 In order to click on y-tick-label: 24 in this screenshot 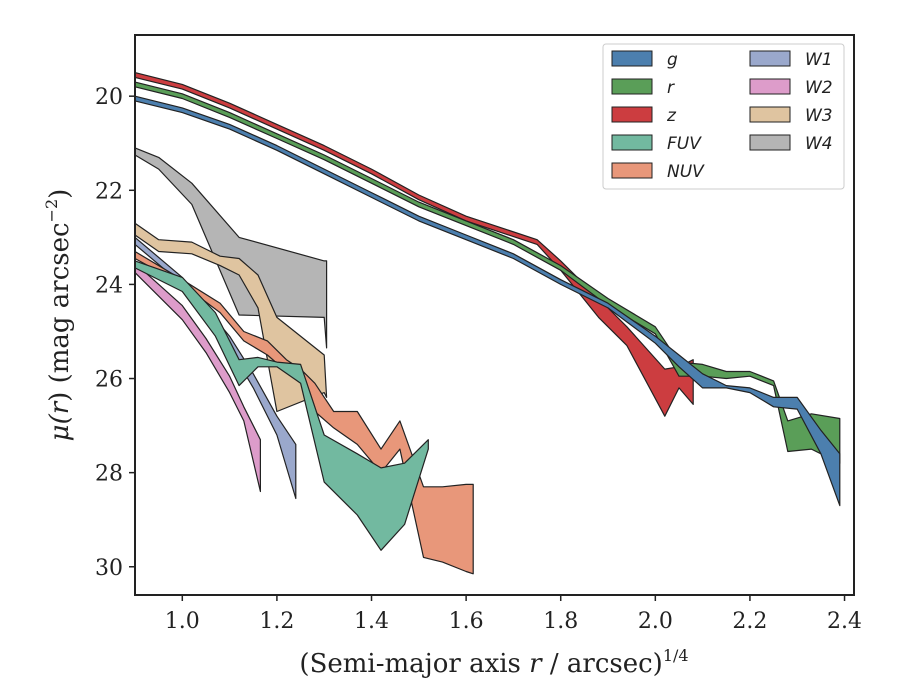, I will do `click(109, 285)`.